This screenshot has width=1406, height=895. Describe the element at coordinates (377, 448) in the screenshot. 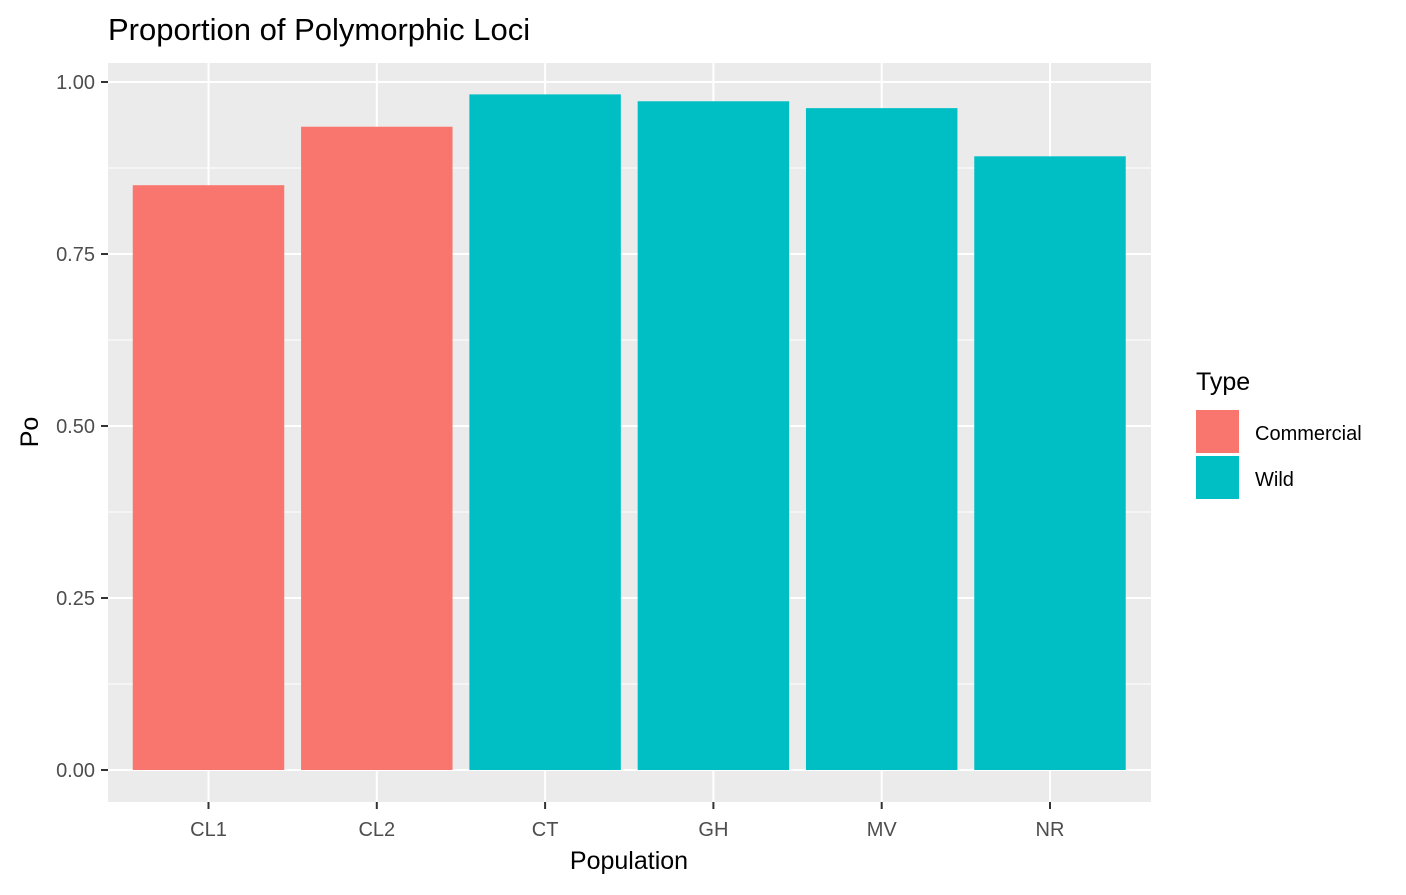

I see `bar-cl2` at that location.